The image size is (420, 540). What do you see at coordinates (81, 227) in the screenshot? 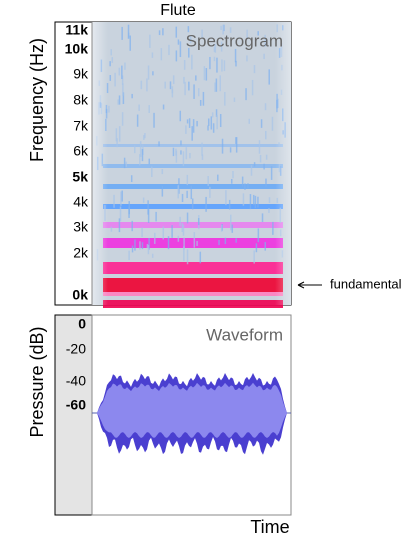
I see `frequency-tick-label: 3k` at bounding box center [81, 227].